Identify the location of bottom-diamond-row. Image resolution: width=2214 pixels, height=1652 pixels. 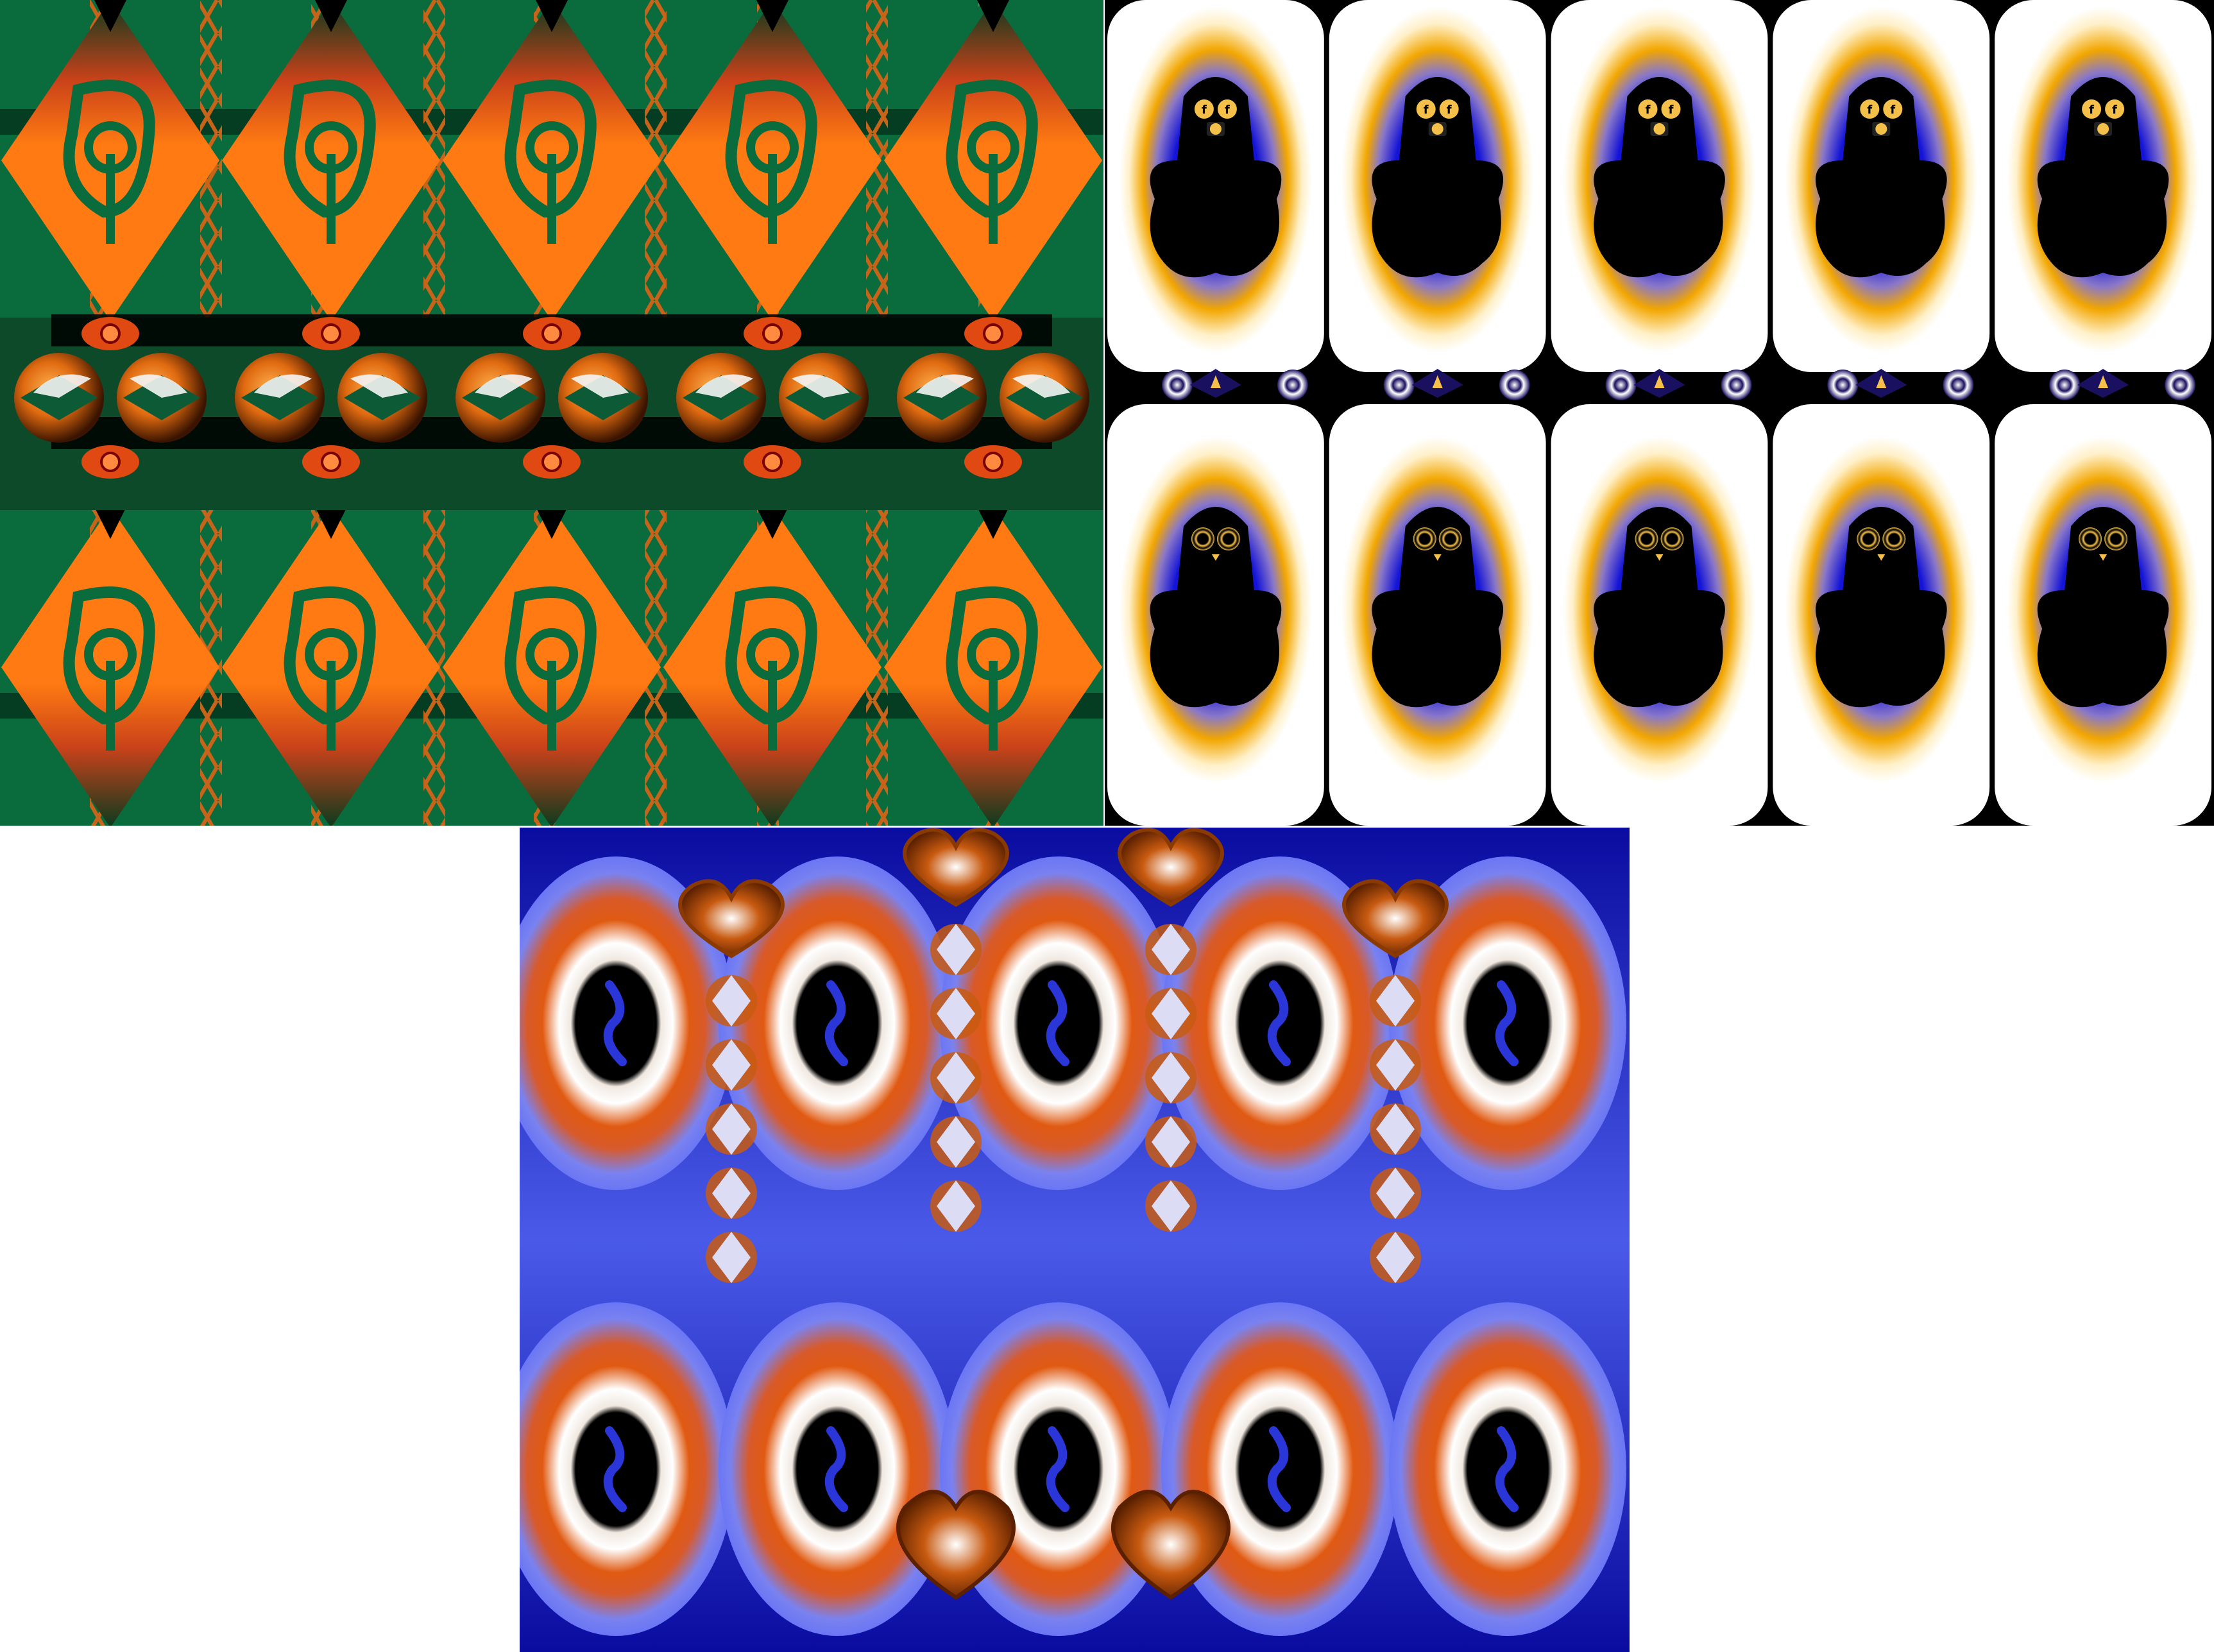
(551, 666).